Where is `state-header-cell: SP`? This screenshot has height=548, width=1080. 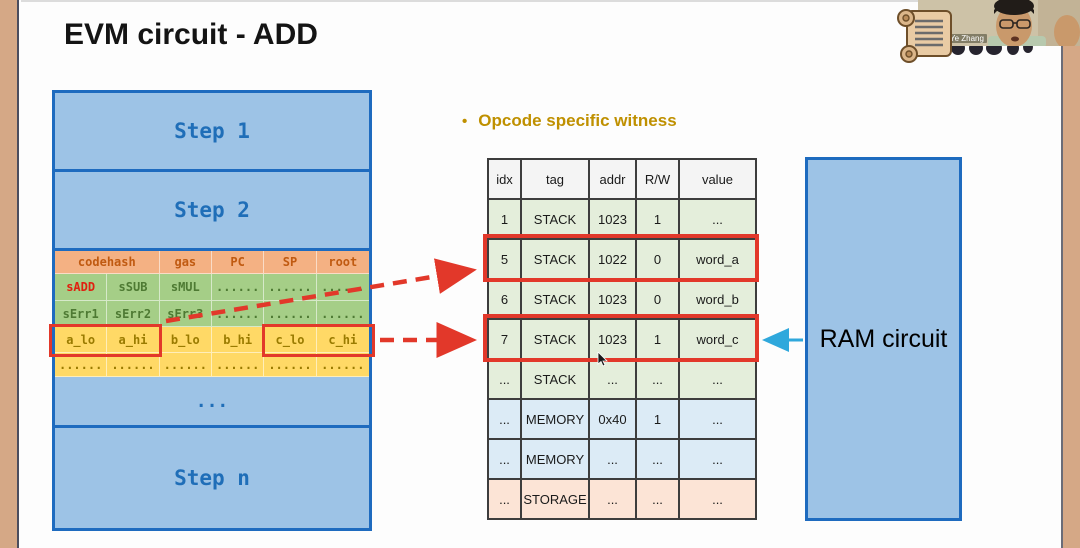 state-header-cell: SP is located at coordinates (290, 262).